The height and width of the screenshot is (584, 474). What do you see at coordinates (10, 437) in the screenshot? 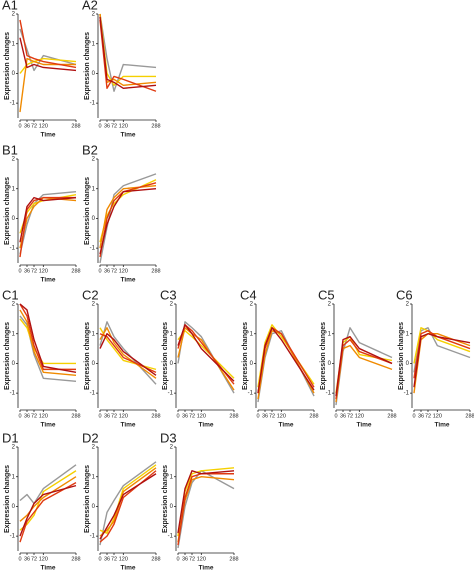
I see `panel-label: D1` at bounding box center [10, 437].